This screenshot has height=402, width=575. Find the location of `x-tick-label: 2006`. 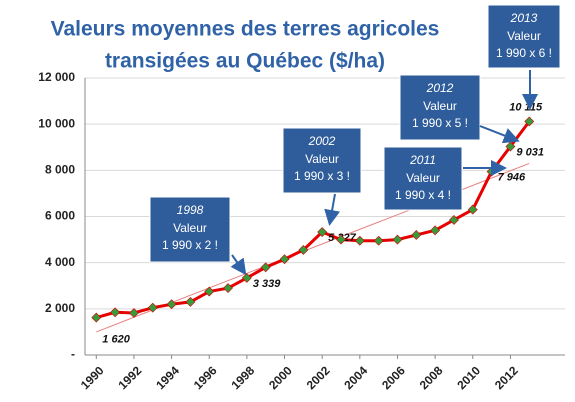

x-tick-label: 2006 is located at coordinates (393, 377).